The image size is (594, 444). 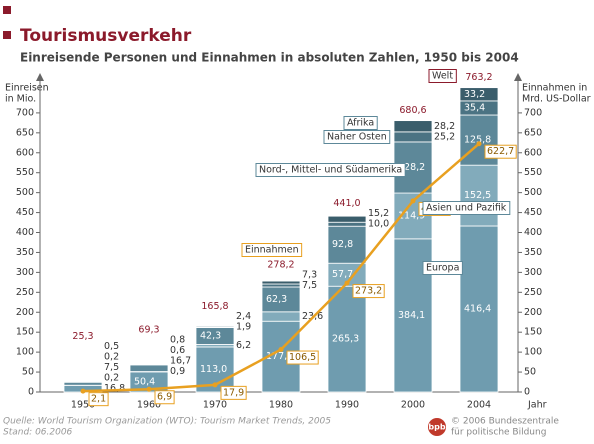 I want to click on bar-value-label: 50,4, so click(x=144, y=381).